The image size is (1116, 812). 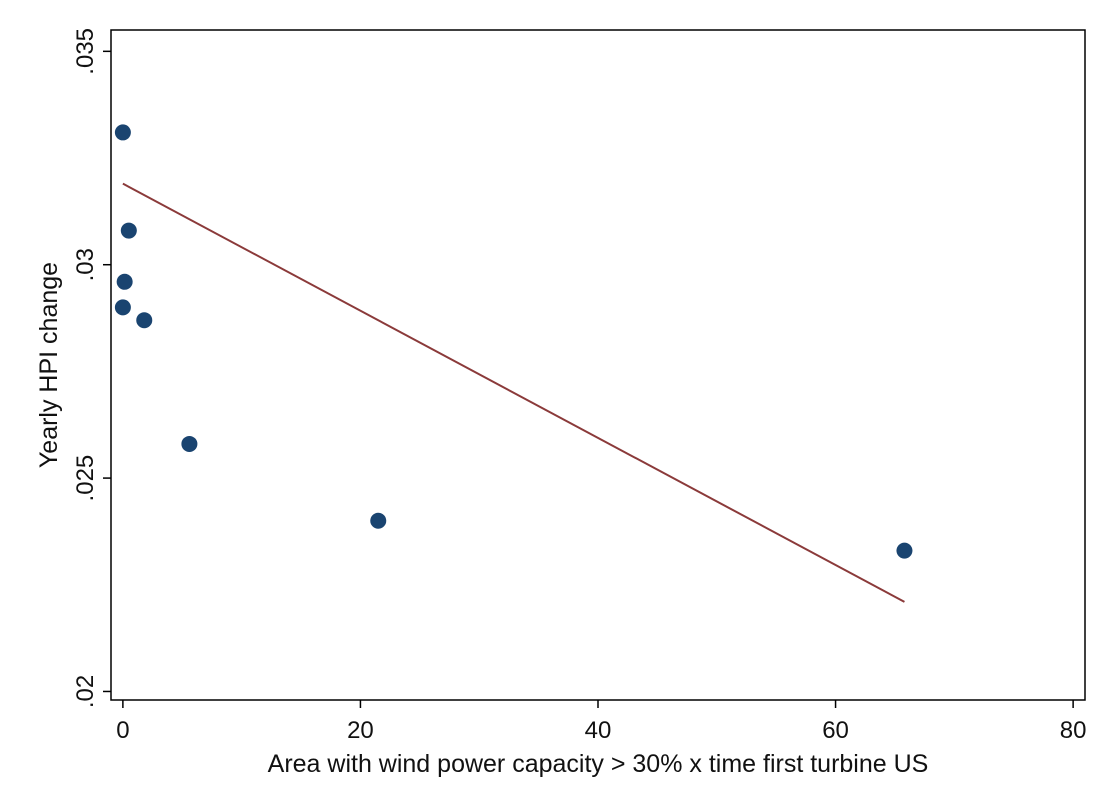 What do you see at coordinates (85, 478) in the screenshot?
I see `y-tick-label: .025` at bounding box center [85, 478].